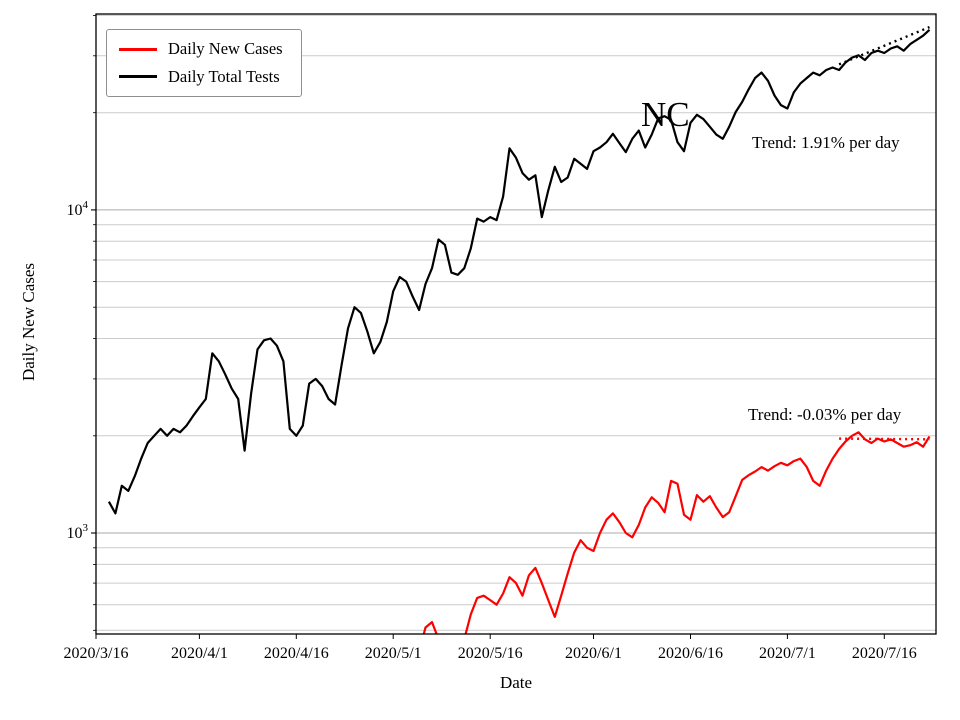  What do you see at coordinates (78, 209) in the screenshot?
I see `y-tick-label: 10⁴` at bounding box center [78, 209].